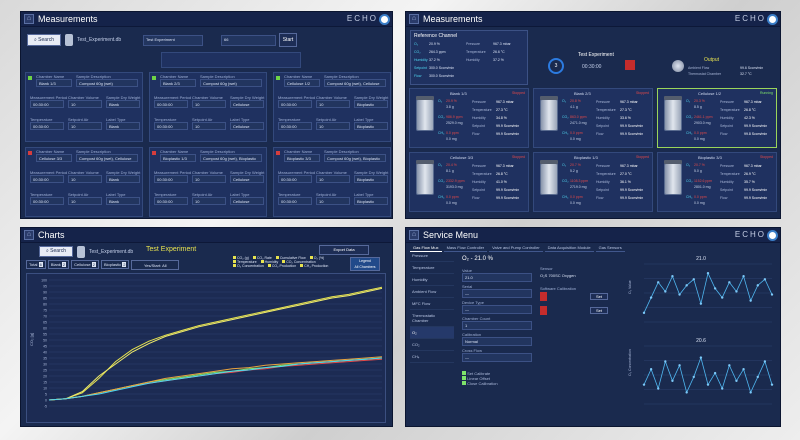 The height and width of the screenshot is (440, 800). What do you see at coordinates (178, 83) in the screenshot?
I see `chamber-name-field: Blank 2/3` at bounding box center [178, 83].